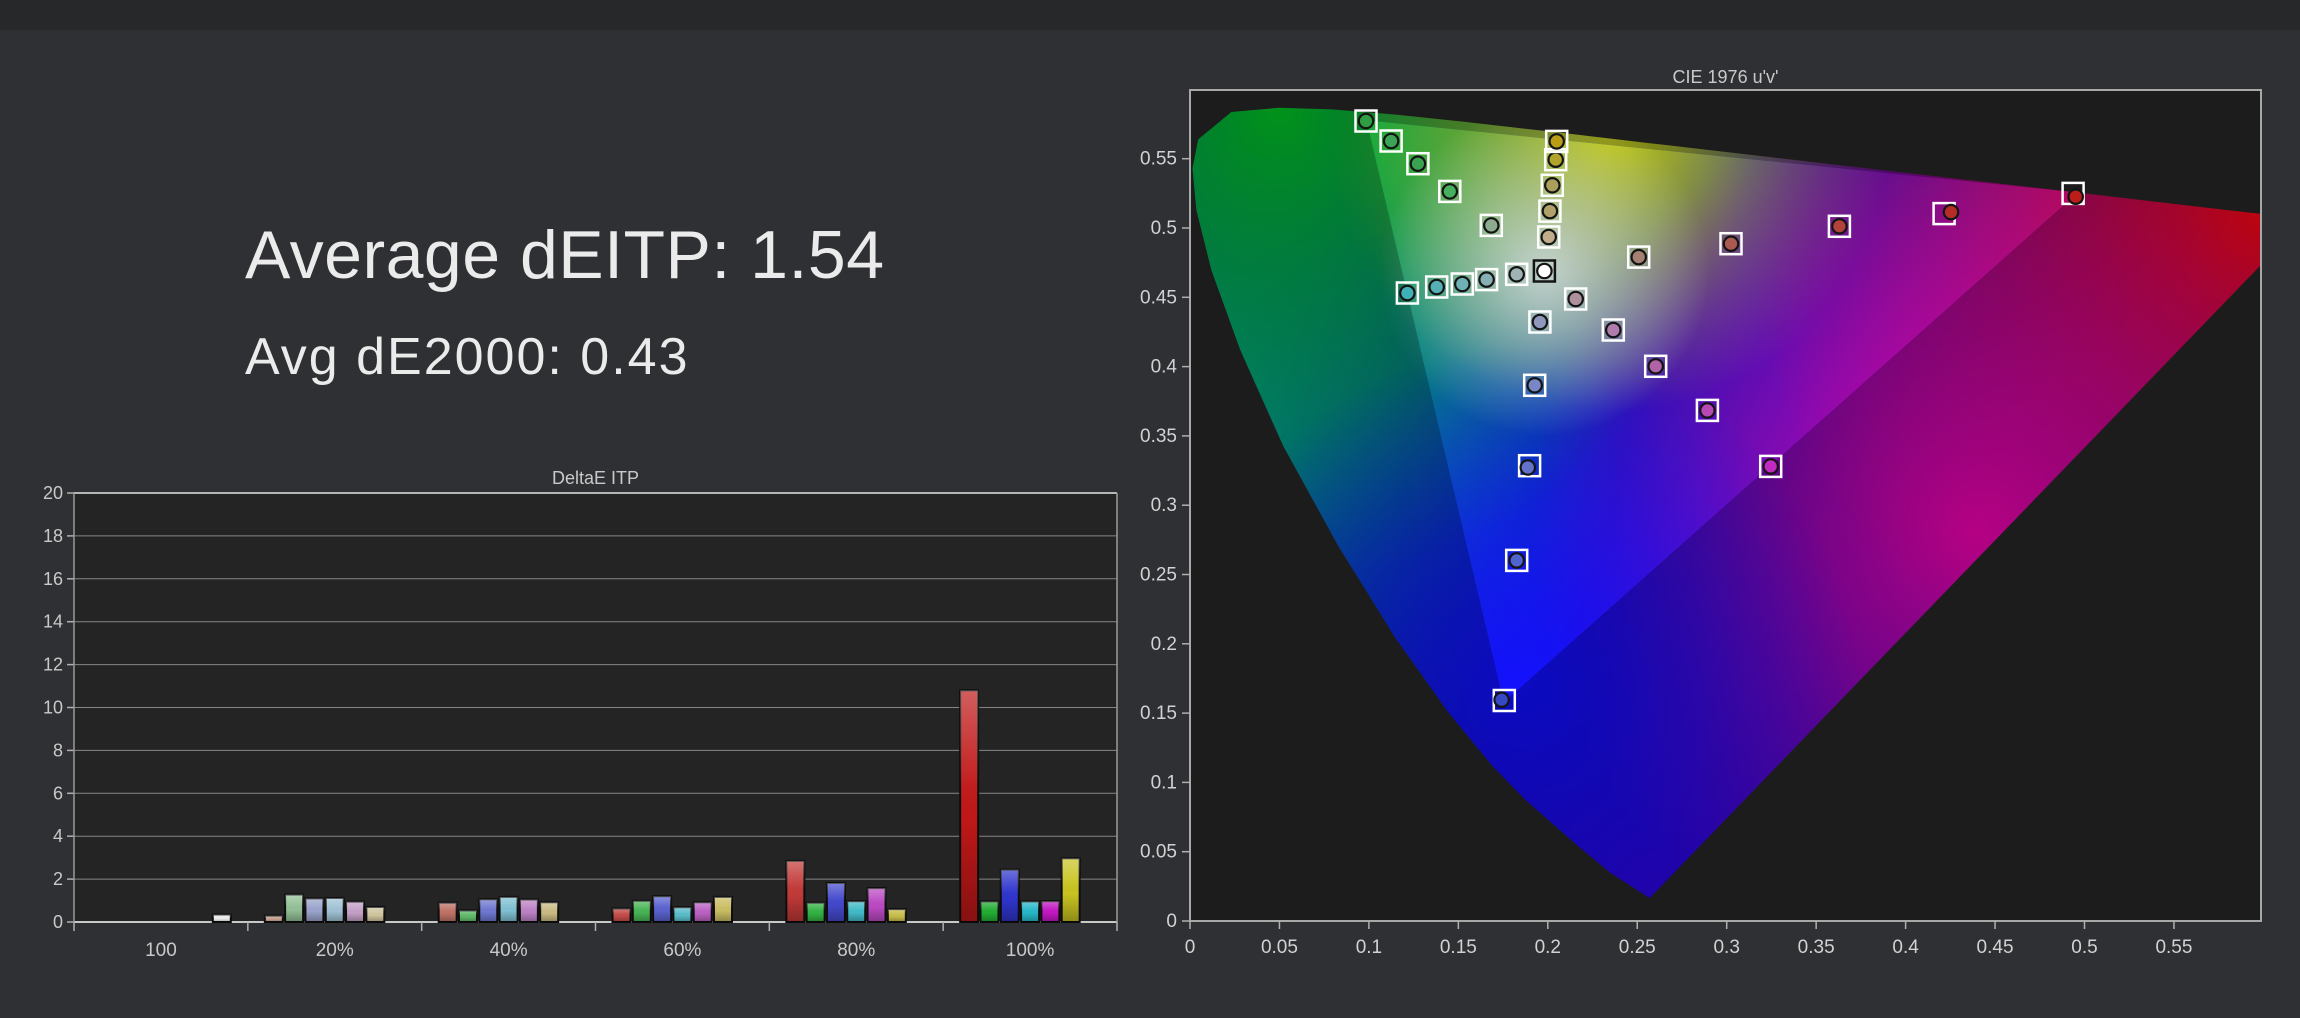 This screenshot has height=1018, width=2300. Describe the element at coordinates (53, 536) in the screenshot. I see `y-axis-tick-label: 18` at that location.